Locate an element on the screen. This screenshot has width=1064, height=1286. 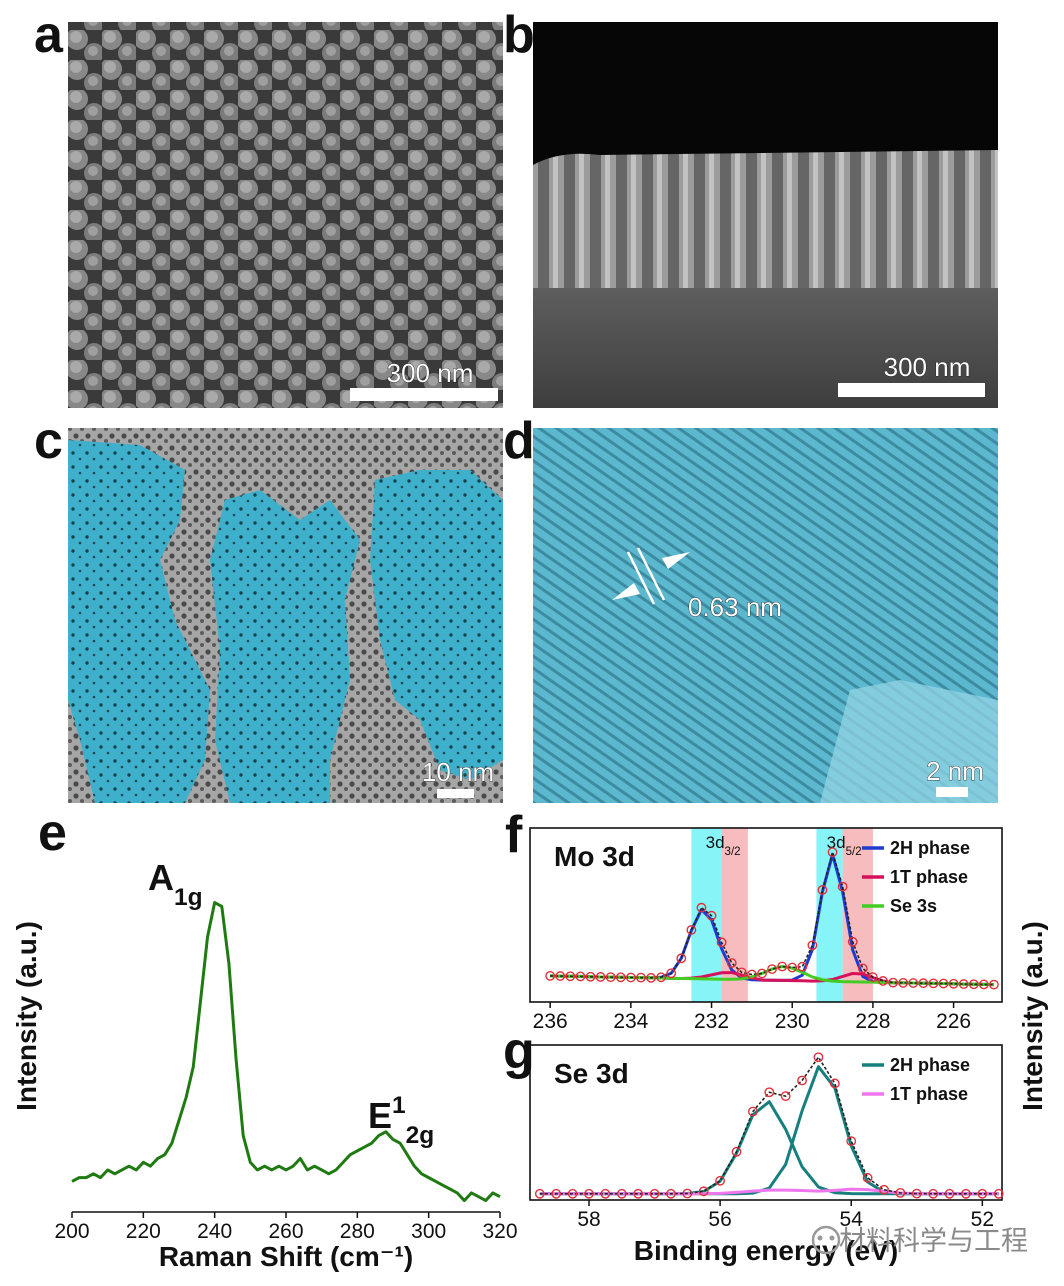
legend-label: 2H phase is located at coordinates (930, 1065).